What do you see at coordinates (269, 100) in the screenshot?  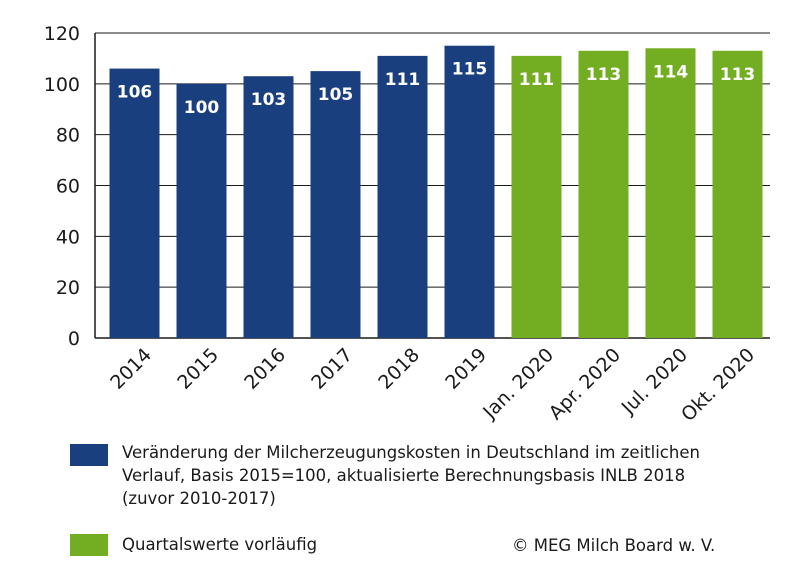 I see `bar-value-label: 103` at bounding box center [269, 100].